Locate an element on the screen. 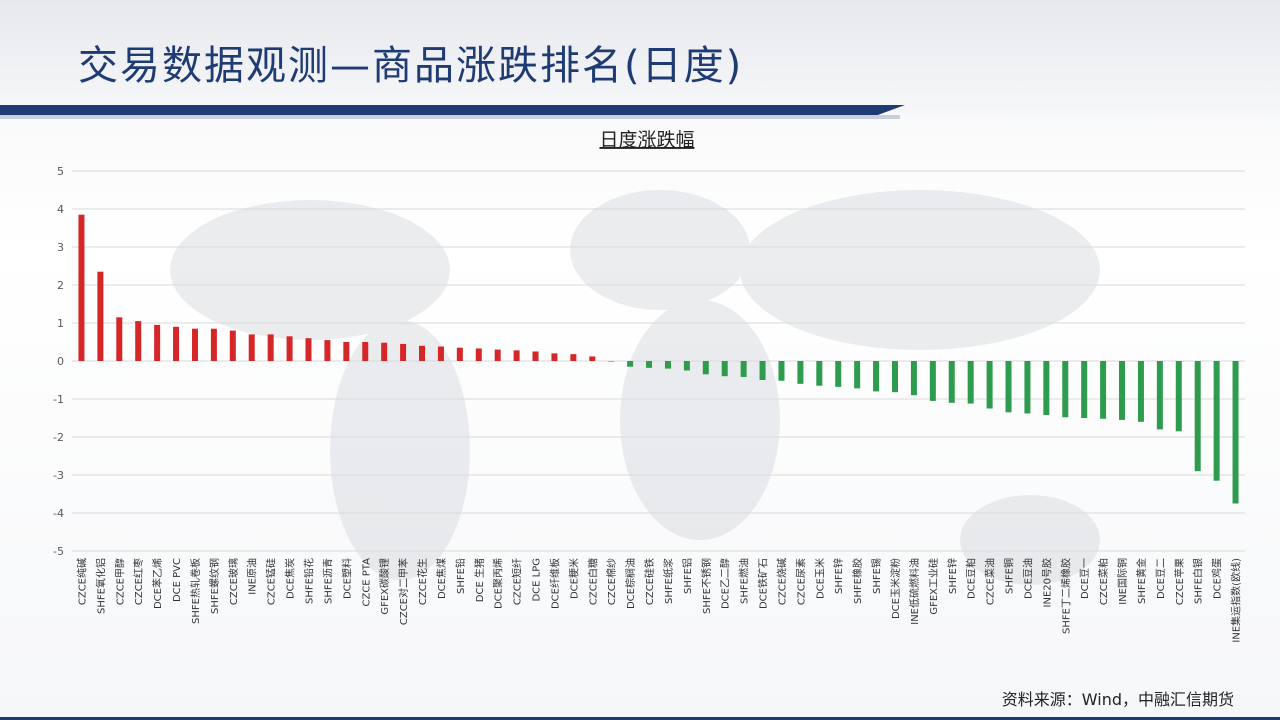  x-tick-label: CZCE硅铁 is located at coordinates (649, 581).